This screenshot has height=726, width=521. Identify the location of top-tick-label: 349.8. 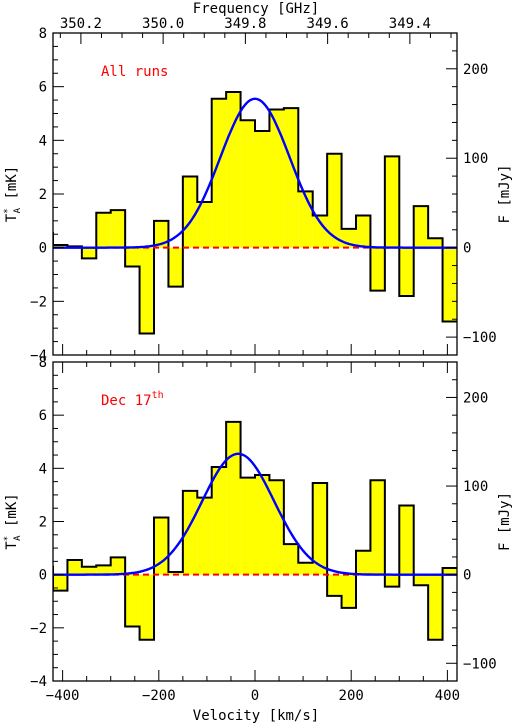
(245, 24).